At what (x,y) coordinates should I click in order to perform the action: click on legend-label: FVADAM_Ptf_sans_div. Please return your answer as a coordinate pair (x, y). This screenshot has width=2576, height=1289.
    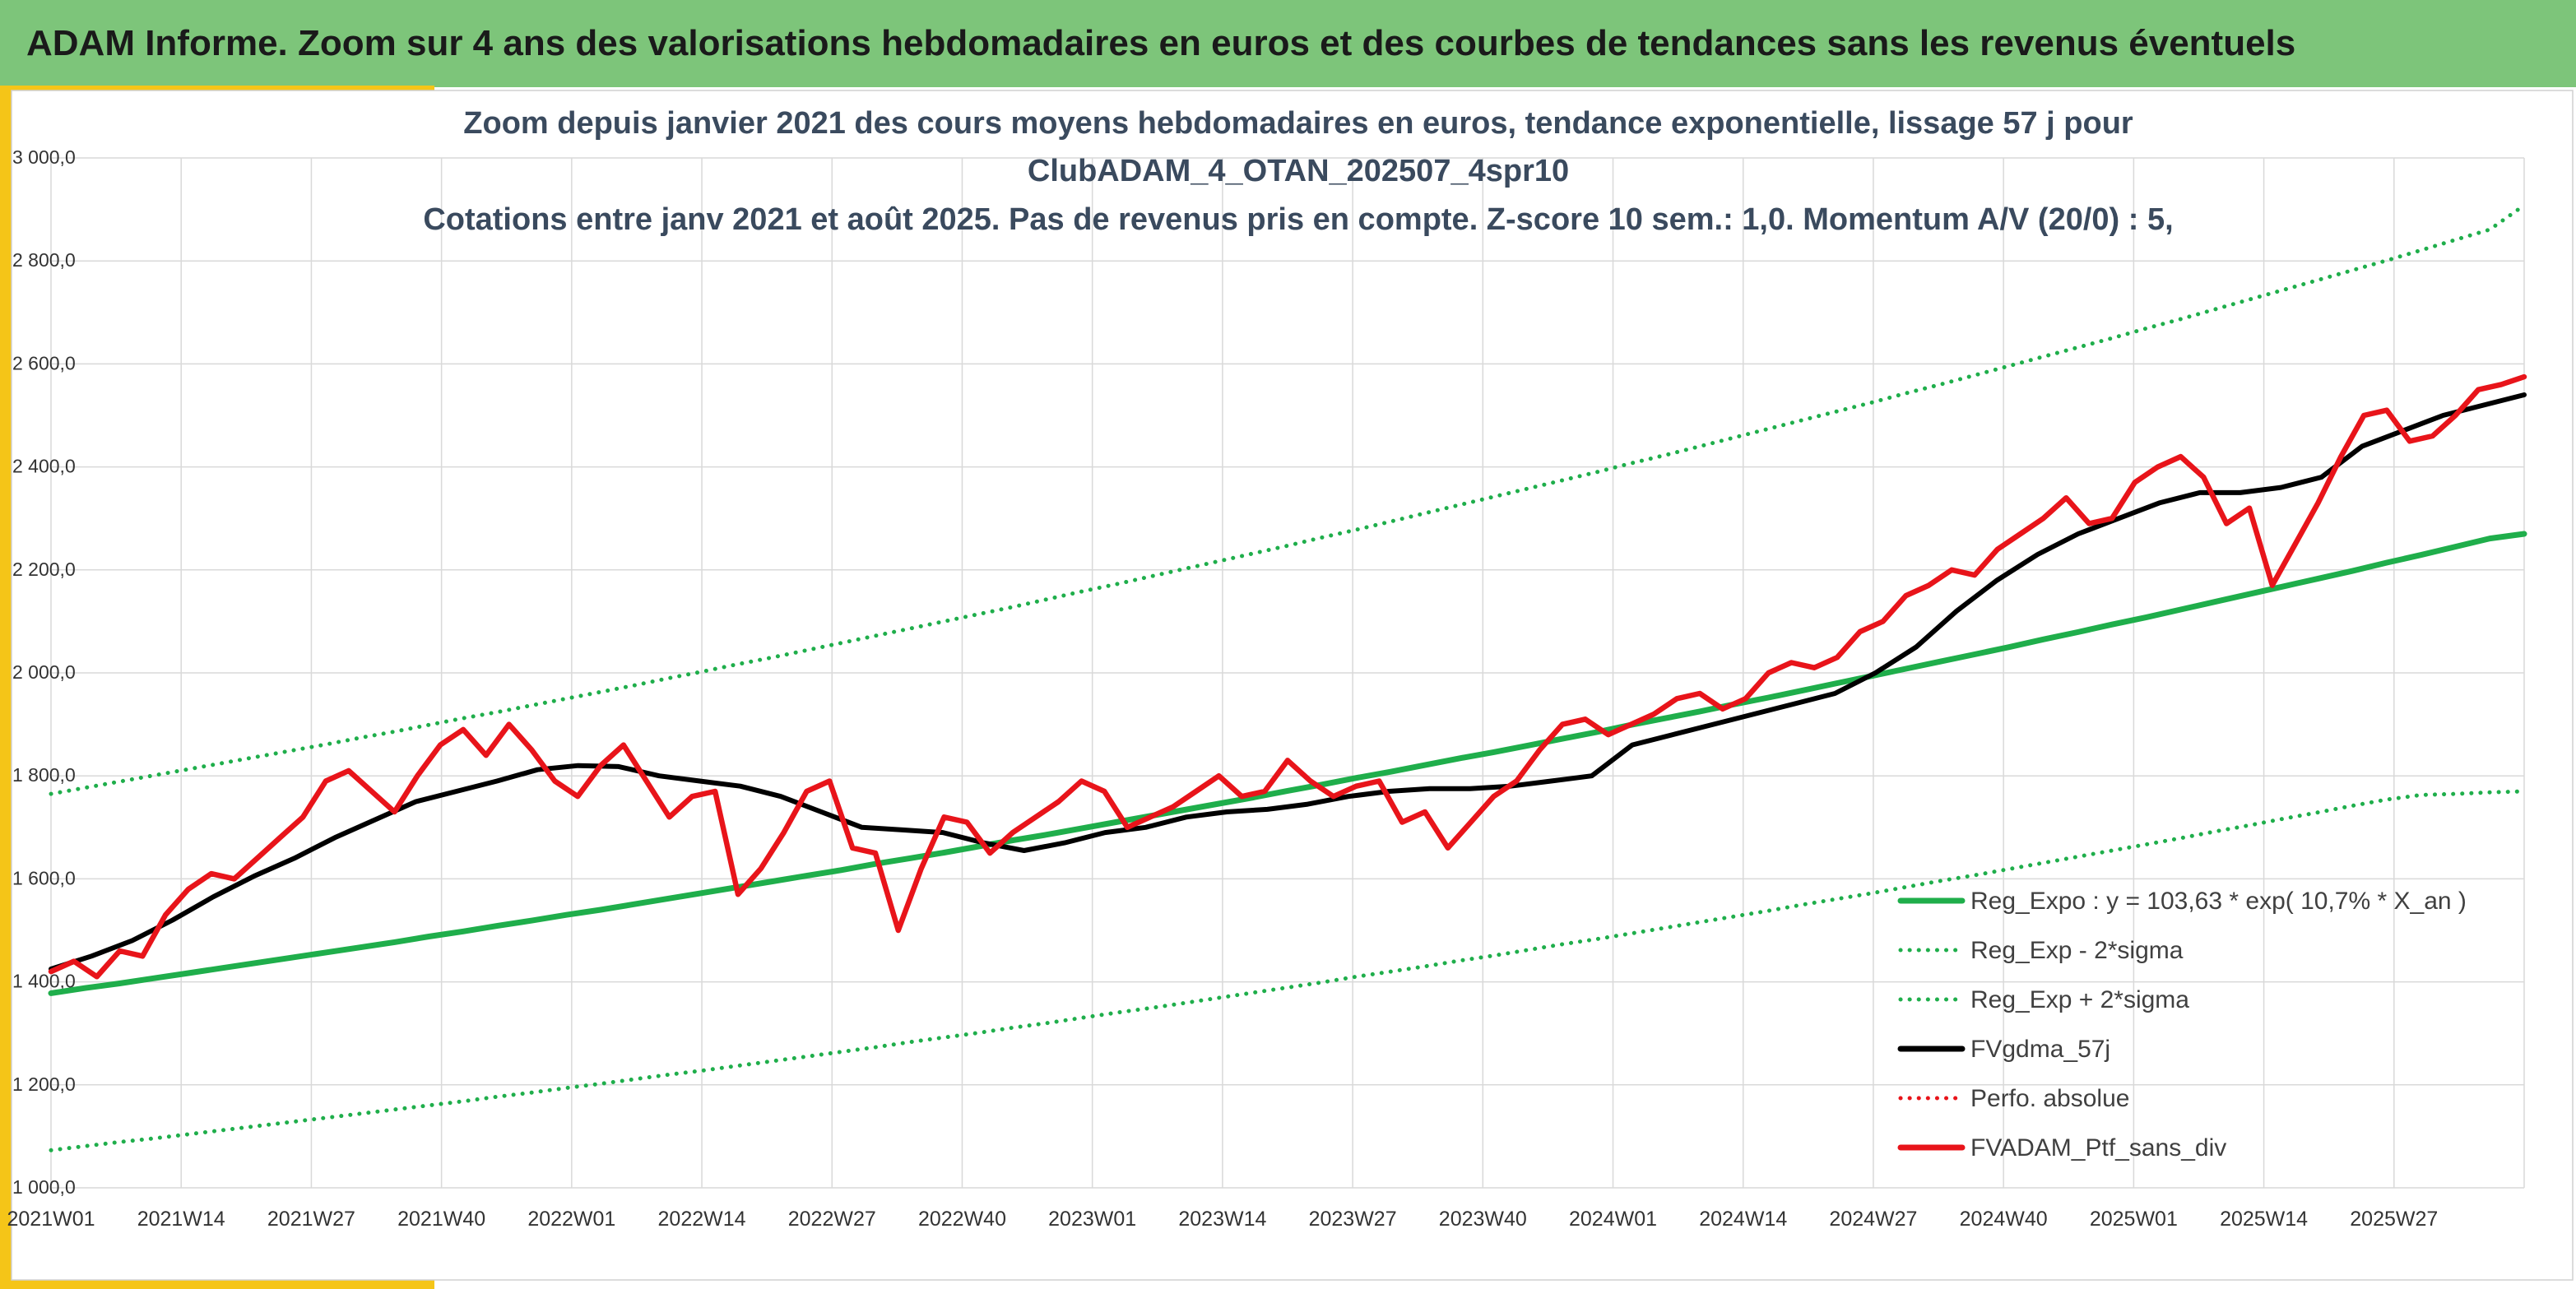
    Looking at the image, I should click on (2098, 1147).